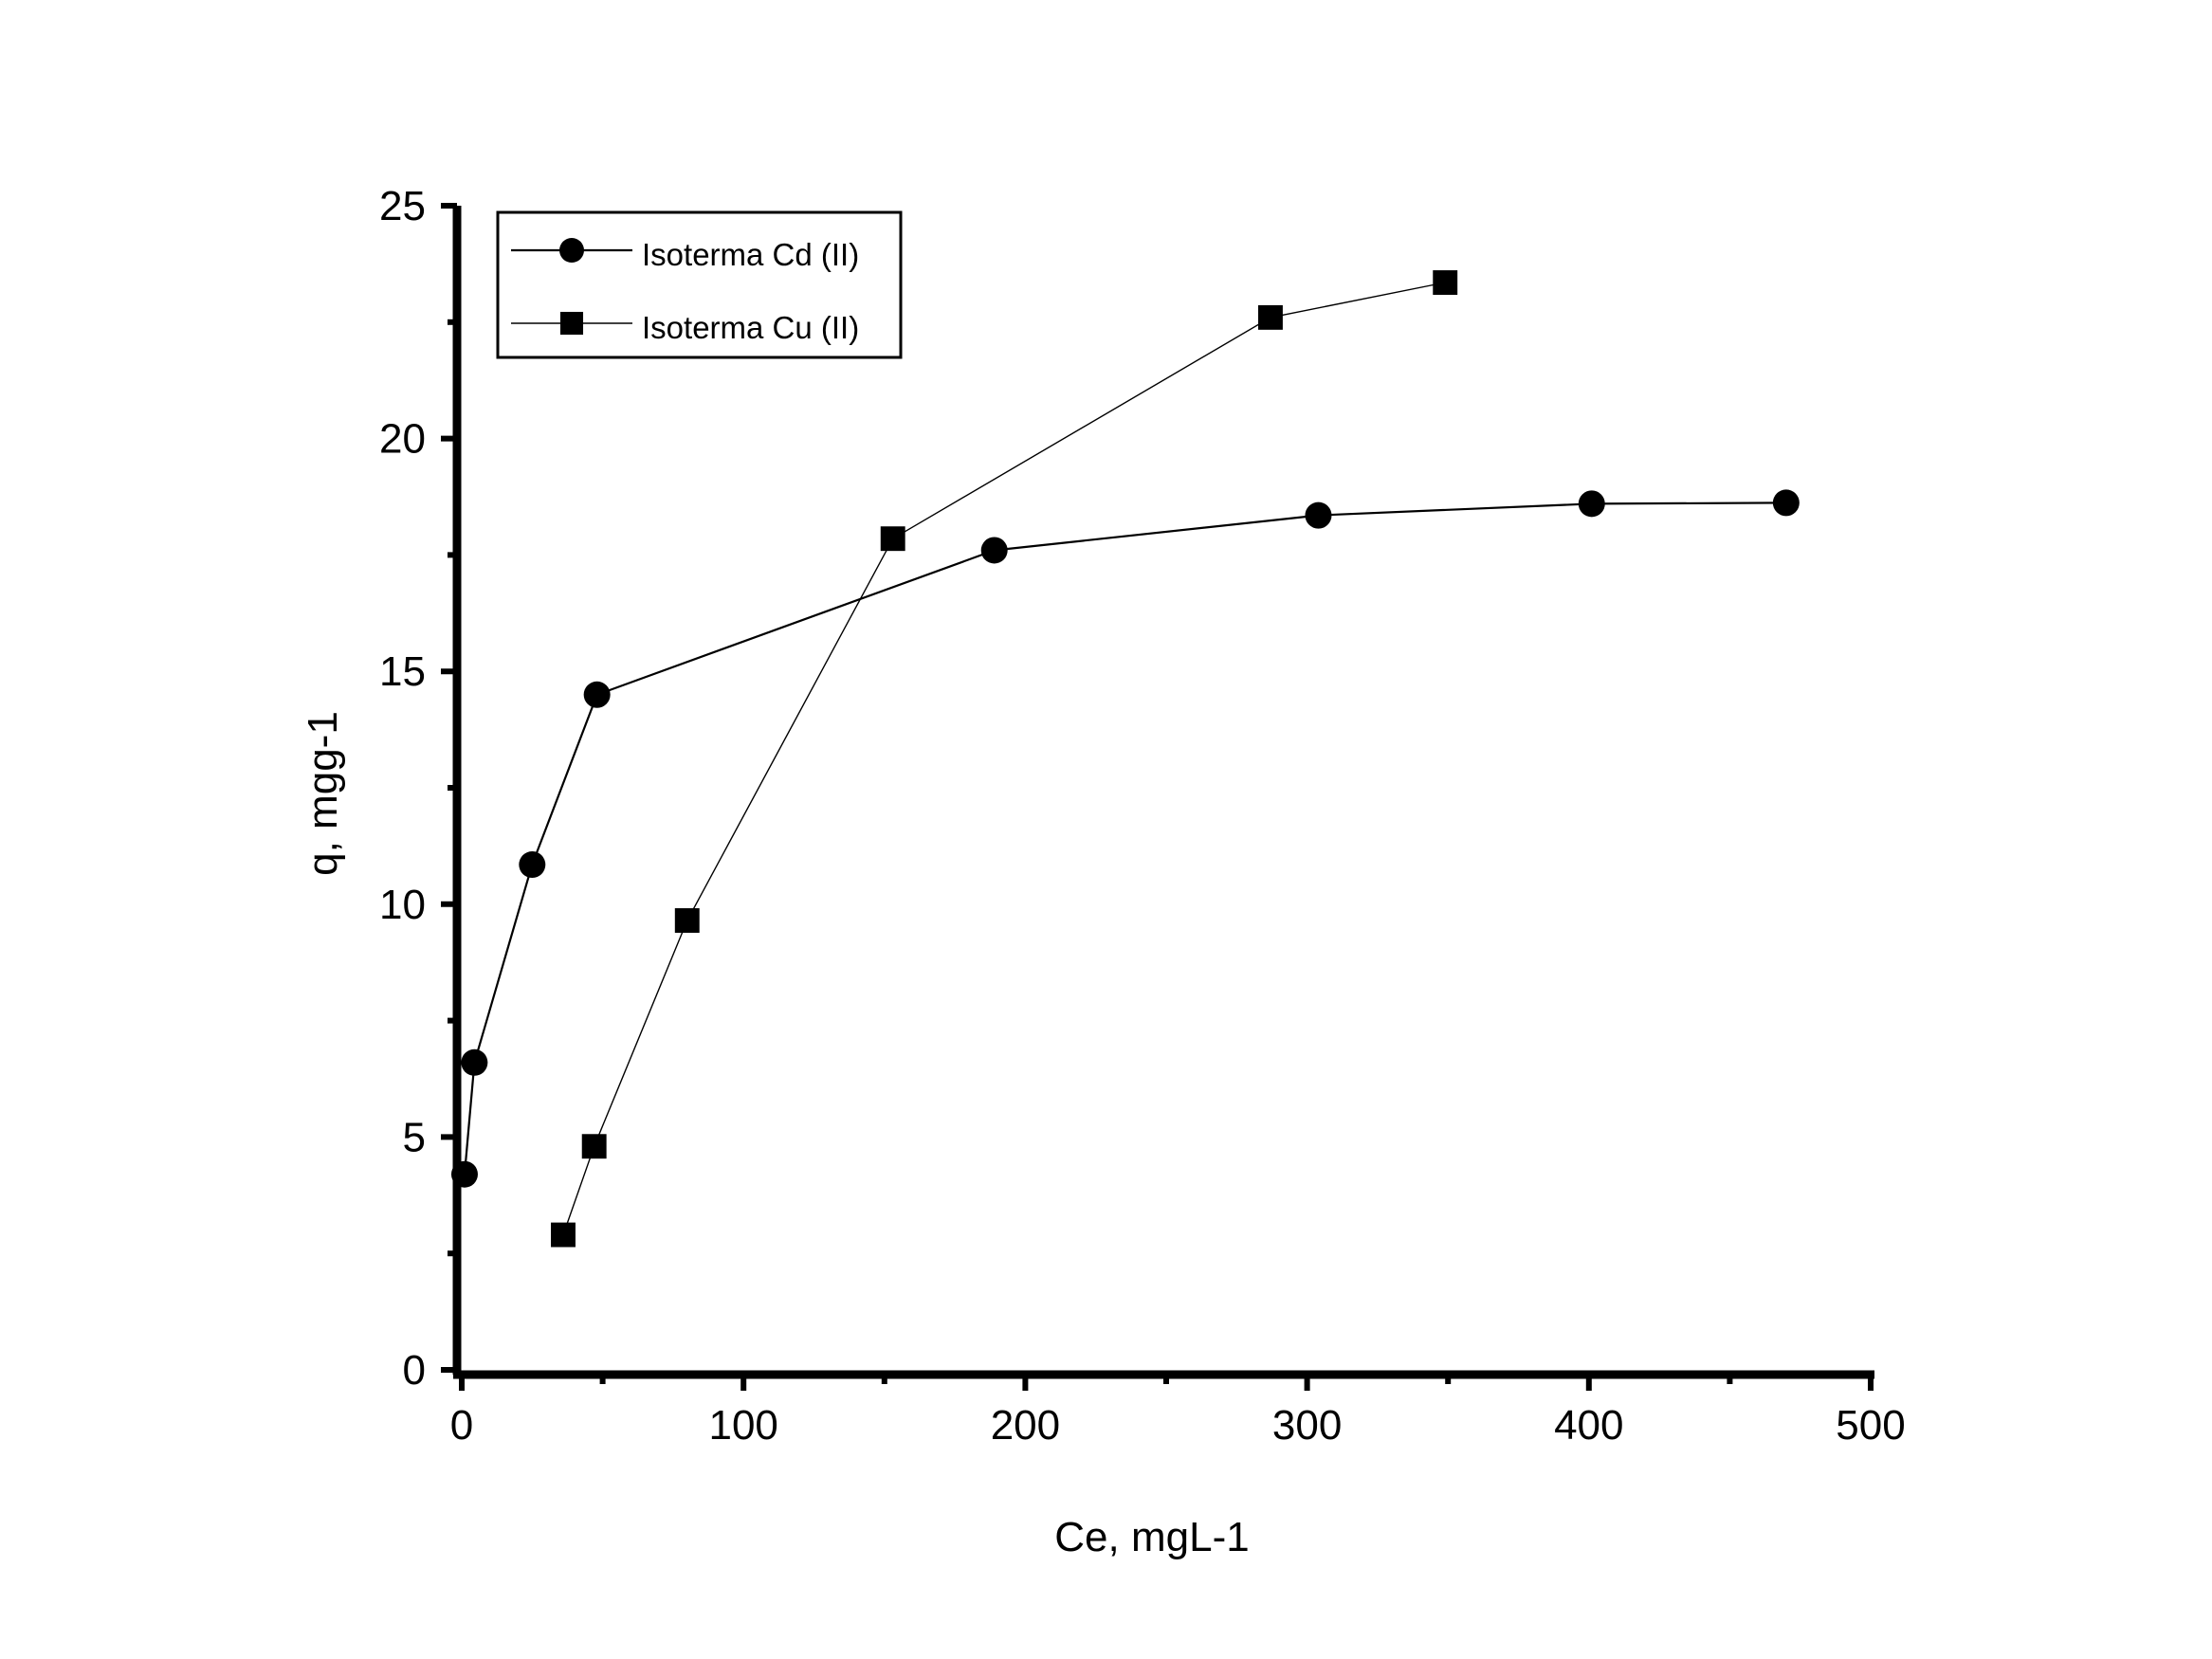  Describe the element at coordinates (750, 254) in the screenshot. I see `legend-label: Isoterma Cd (II)` at that location.